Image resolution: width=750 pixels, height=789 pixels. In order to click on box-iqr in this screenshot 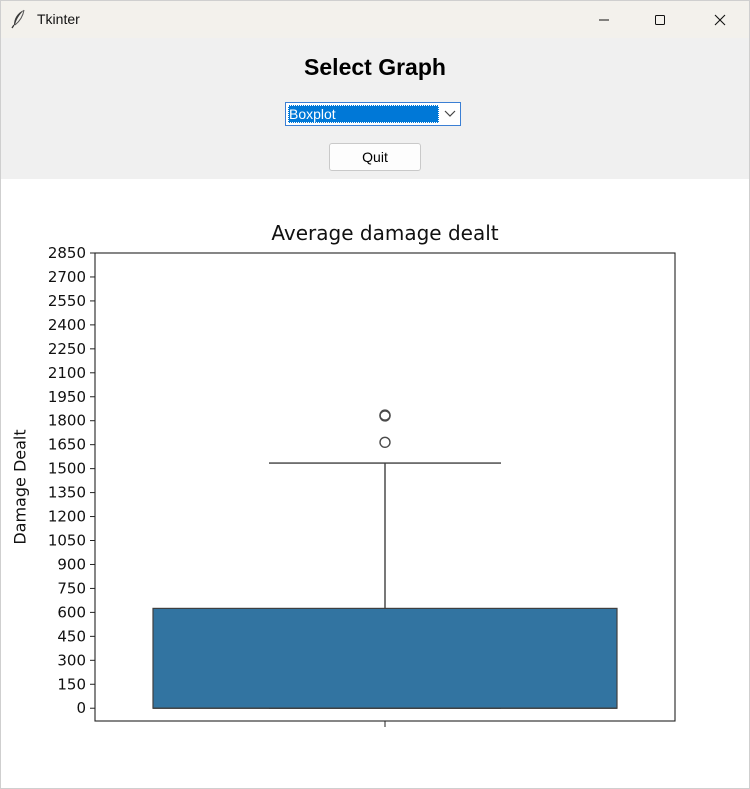, I will do `click(385, 658)`.